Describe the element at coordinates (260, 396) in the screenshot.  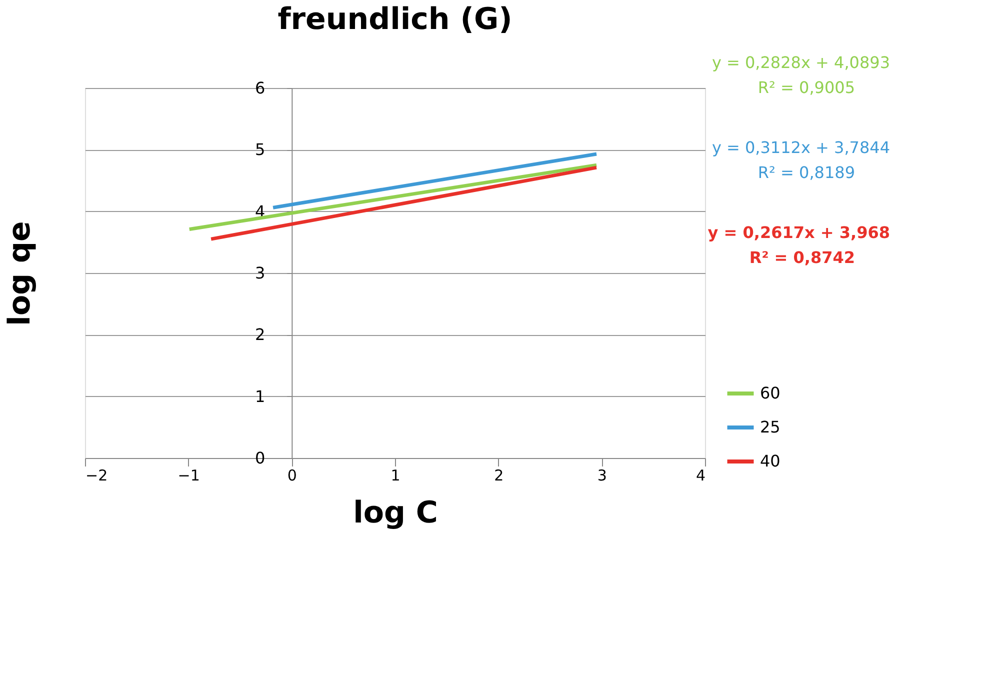
I see `y-tick-label: 1` at that location.